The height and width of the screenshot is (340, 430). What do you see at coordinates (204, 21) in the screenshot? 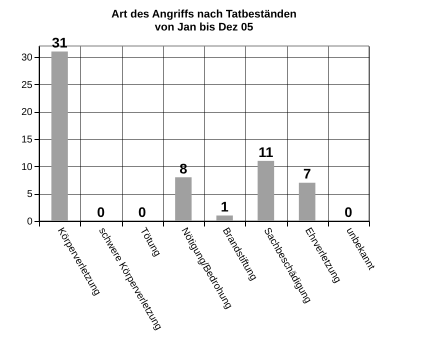
I see `chart-title: Art des Angriffs nach Tatbeständen von Jan bis Dez 05` at bounding box center [204, 21].